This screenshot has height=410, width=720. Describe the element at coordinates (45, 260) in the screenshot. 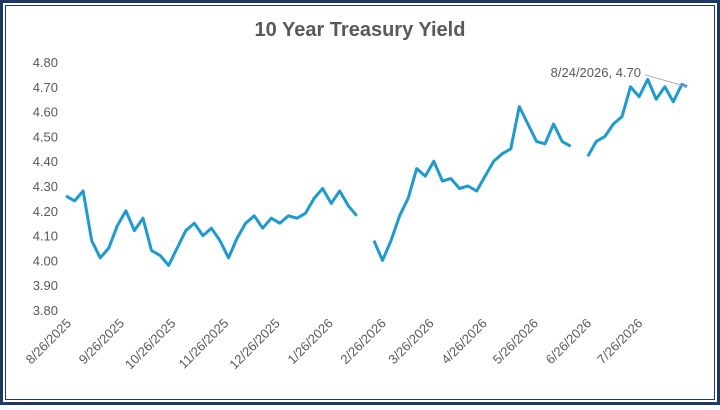

I see `y-tick-label: 4.00` at that location.